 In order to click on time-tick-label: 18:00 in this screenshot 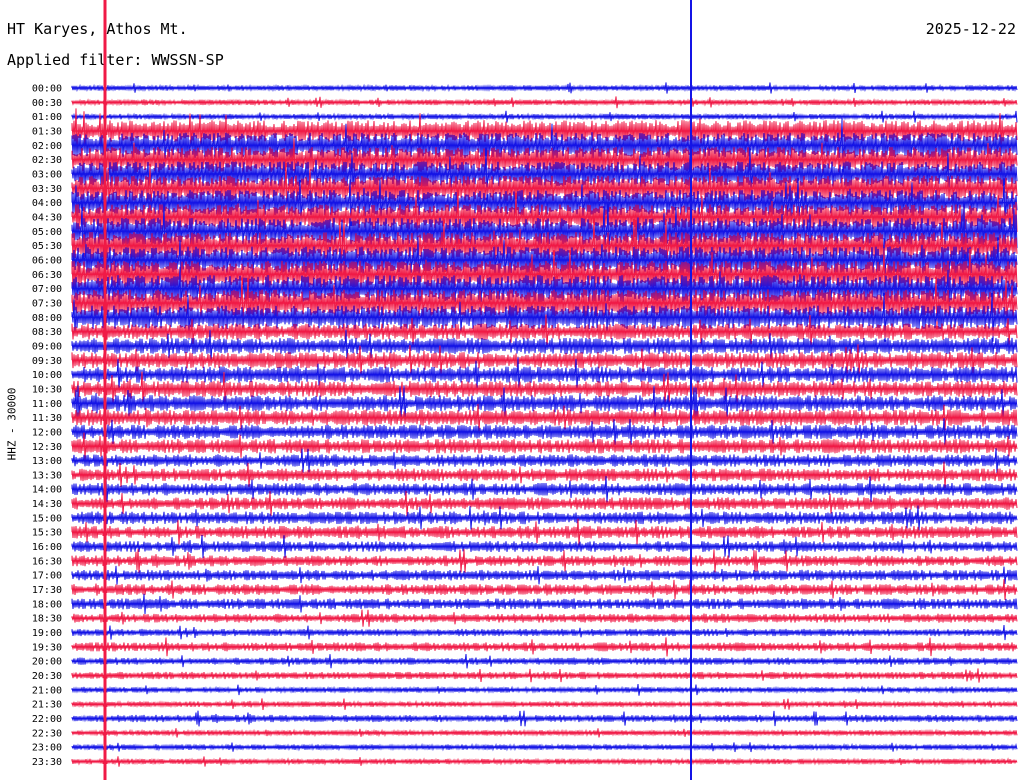, I will do `click(47, 604)`.